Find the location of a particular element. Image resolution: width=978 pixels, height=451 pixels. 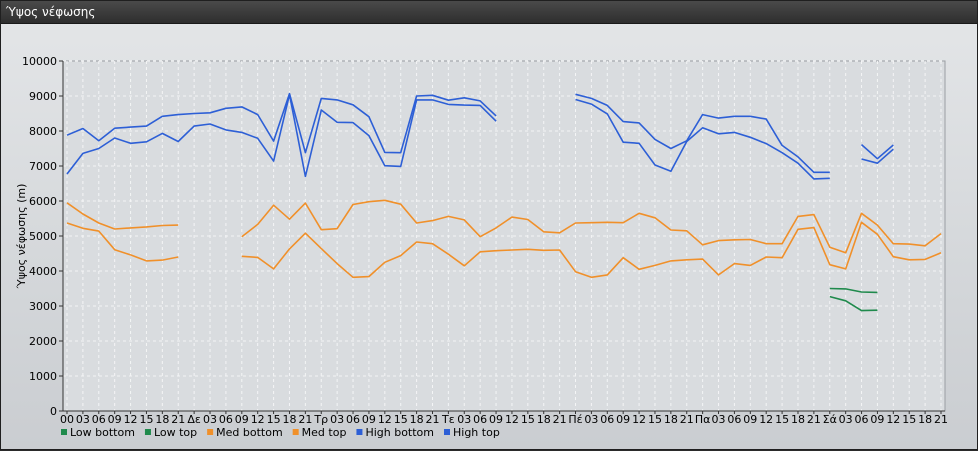

y-tick-label: 10000 is located at coordinates (39, 61).